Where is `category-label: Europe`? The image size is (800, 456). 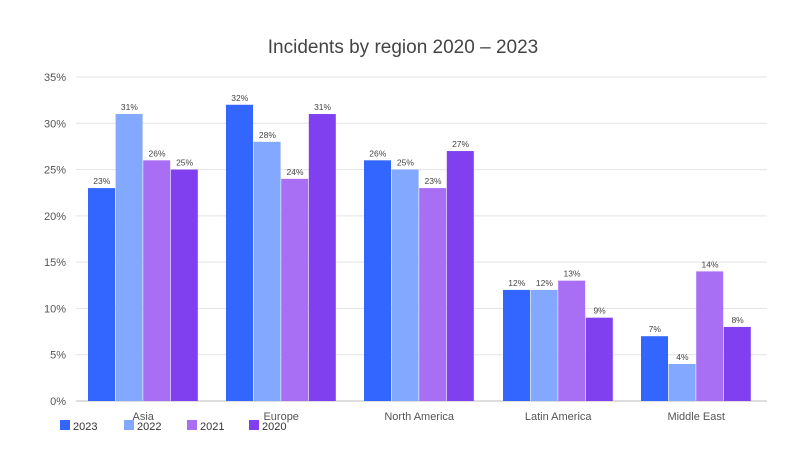
category-label: Europe is located at coordinates (280, 417).